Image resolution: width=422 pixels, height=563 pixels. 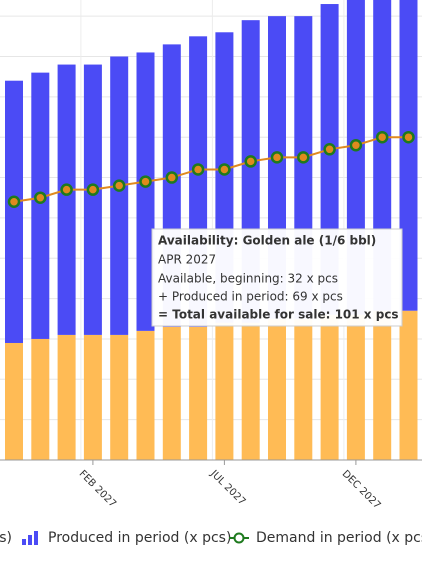 What do you see at coordinates (139, 538) in the screenshot?
I see `legend-label: Produced in period (x pcs)` at bounding box center [139, 538].